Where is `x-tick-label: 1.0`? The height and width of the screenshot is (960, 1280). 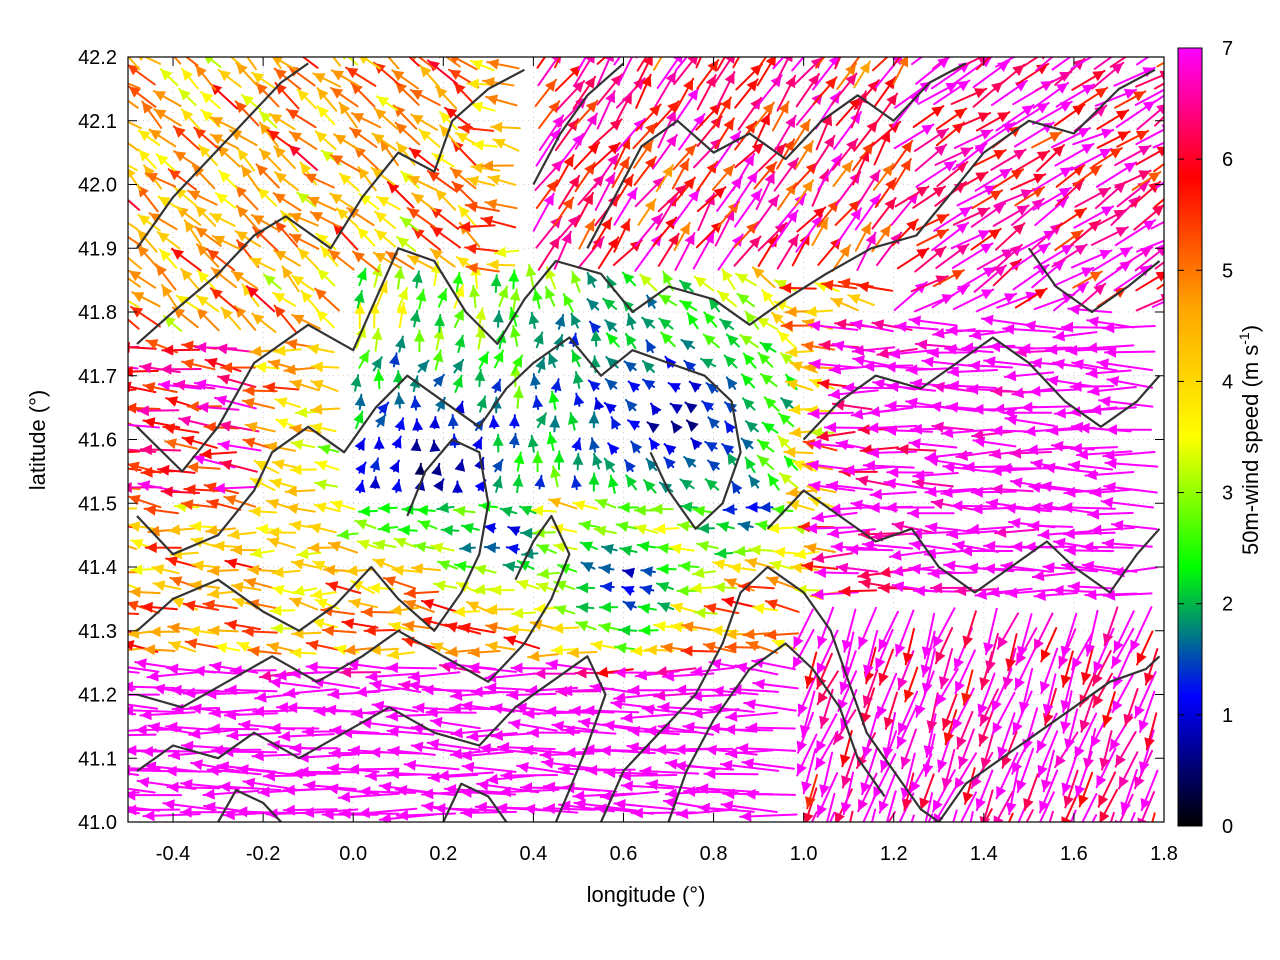
x-tick-label: 1.0 is located at coordinates (804, 854).